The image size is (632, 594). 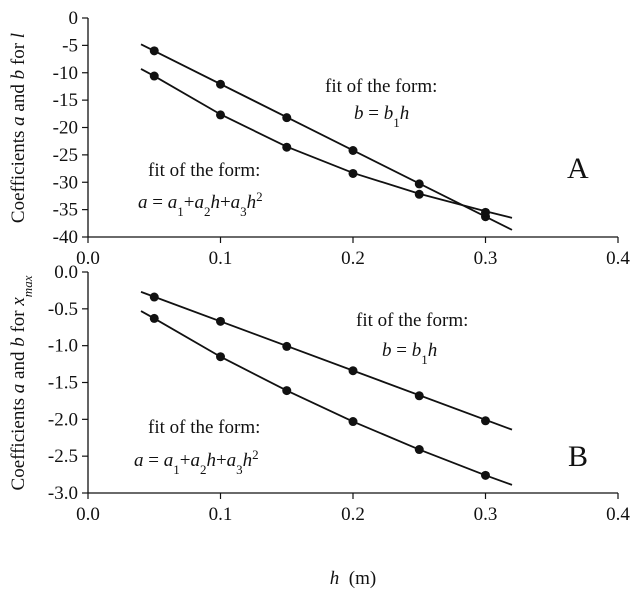 What do you see at coordinates (200, 204) in the screenshot?
I see `annotation-formula: a = a1+a2h+a3h2` at bounding box center [200, 204].